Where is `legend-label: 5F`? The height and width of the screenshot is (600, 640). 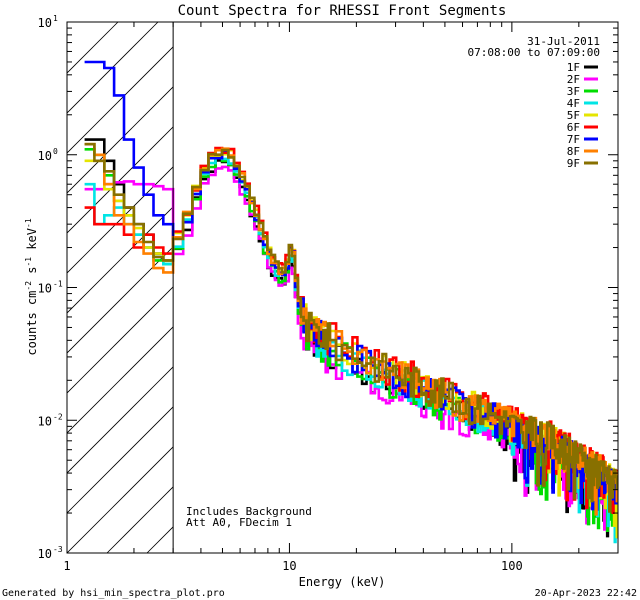 legend-label: 5F is located at coordinates (573, 115).